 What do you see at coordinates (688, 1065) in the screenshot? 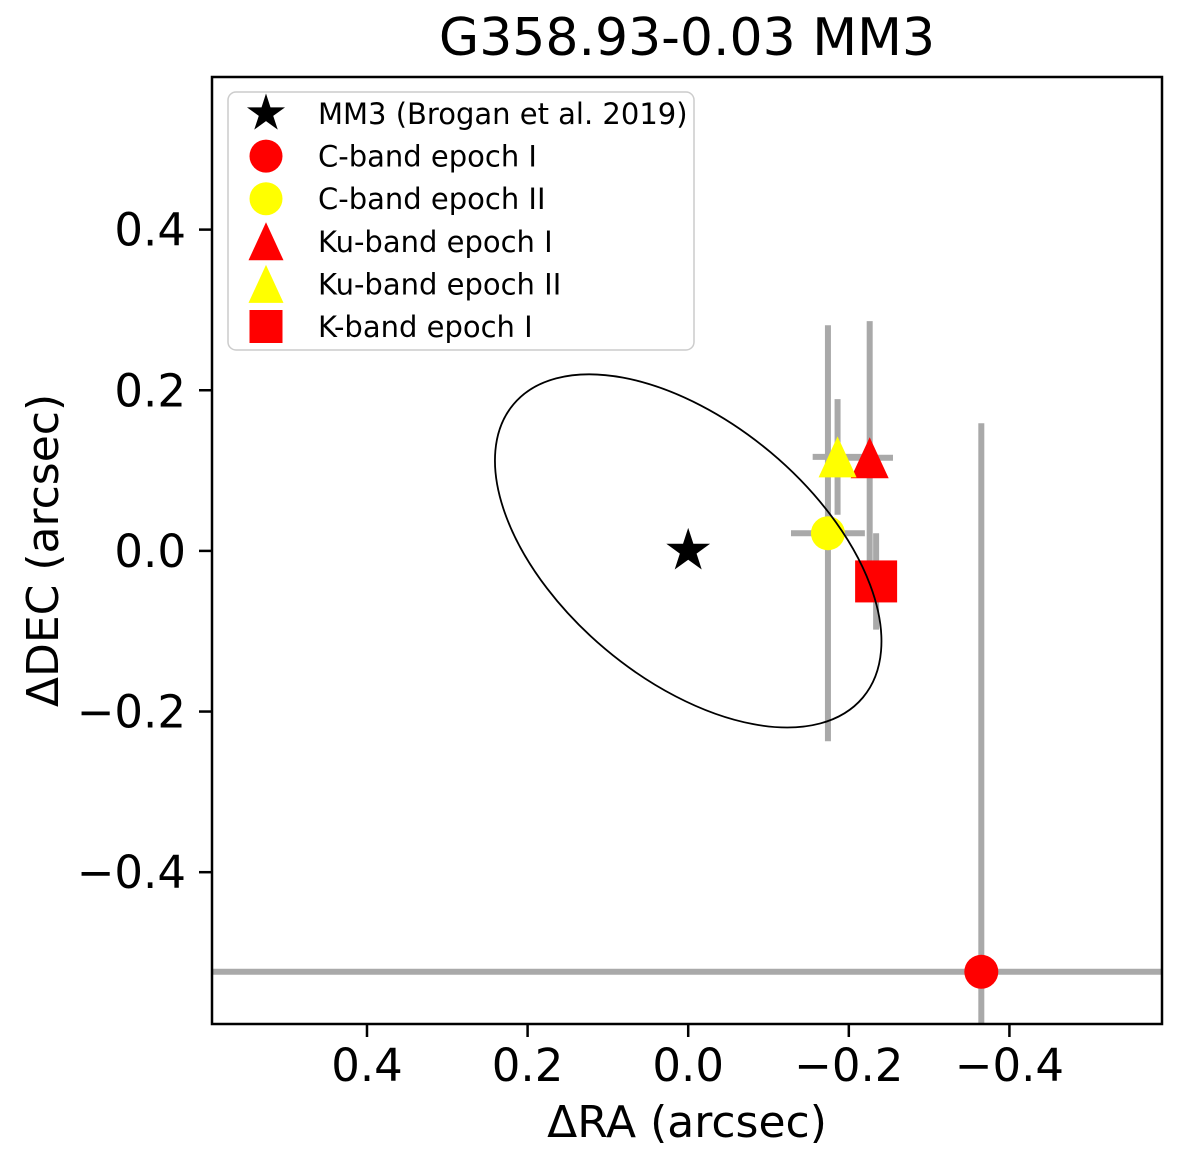
I see `x-tick-label: 0.0` at bounding box center [688, 1065].